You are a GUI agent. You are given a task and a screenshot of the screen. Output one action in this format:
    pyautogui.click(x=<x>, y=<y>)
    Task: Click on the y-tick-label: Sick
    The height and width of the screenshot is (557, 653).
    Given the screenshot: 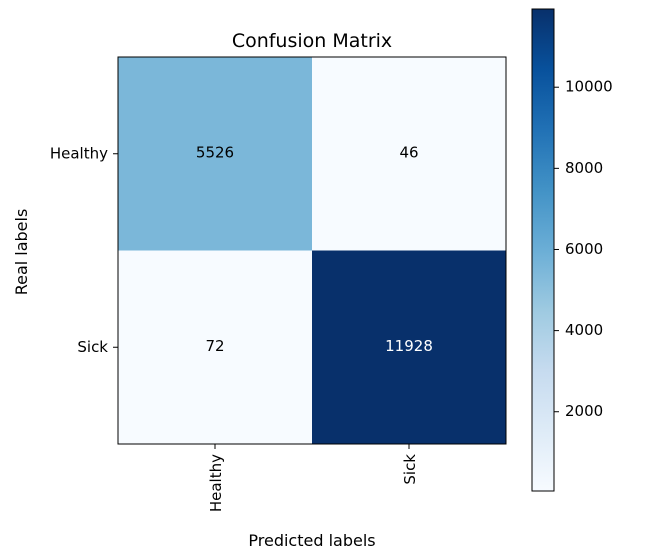 What is the action you would take?
    pyautogui.click(x=92, y=347)
    